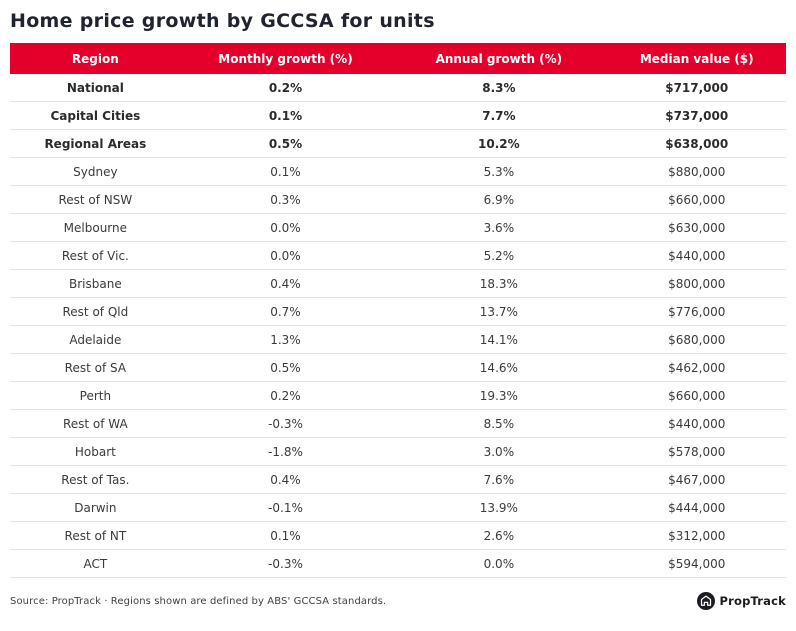 This screenshot has height=631, width=796. Describe the element at coordinates (285, 451) in the screenshot. I see `cell-monthly: -1.8%` at that location.